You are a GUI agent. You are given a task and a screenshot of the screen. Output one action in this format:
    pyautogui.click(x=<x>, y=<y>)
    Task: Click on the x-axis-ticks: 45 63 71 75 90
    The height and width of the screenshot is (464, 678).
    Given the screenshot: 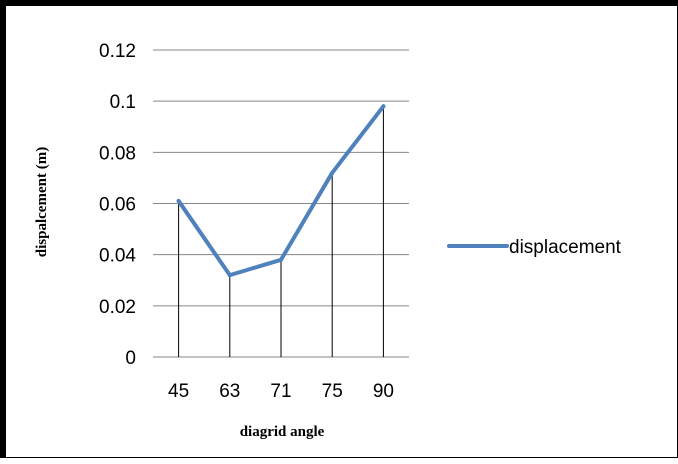 What is the action you would take?
    pyautogui.click(x=281, y=391)
    